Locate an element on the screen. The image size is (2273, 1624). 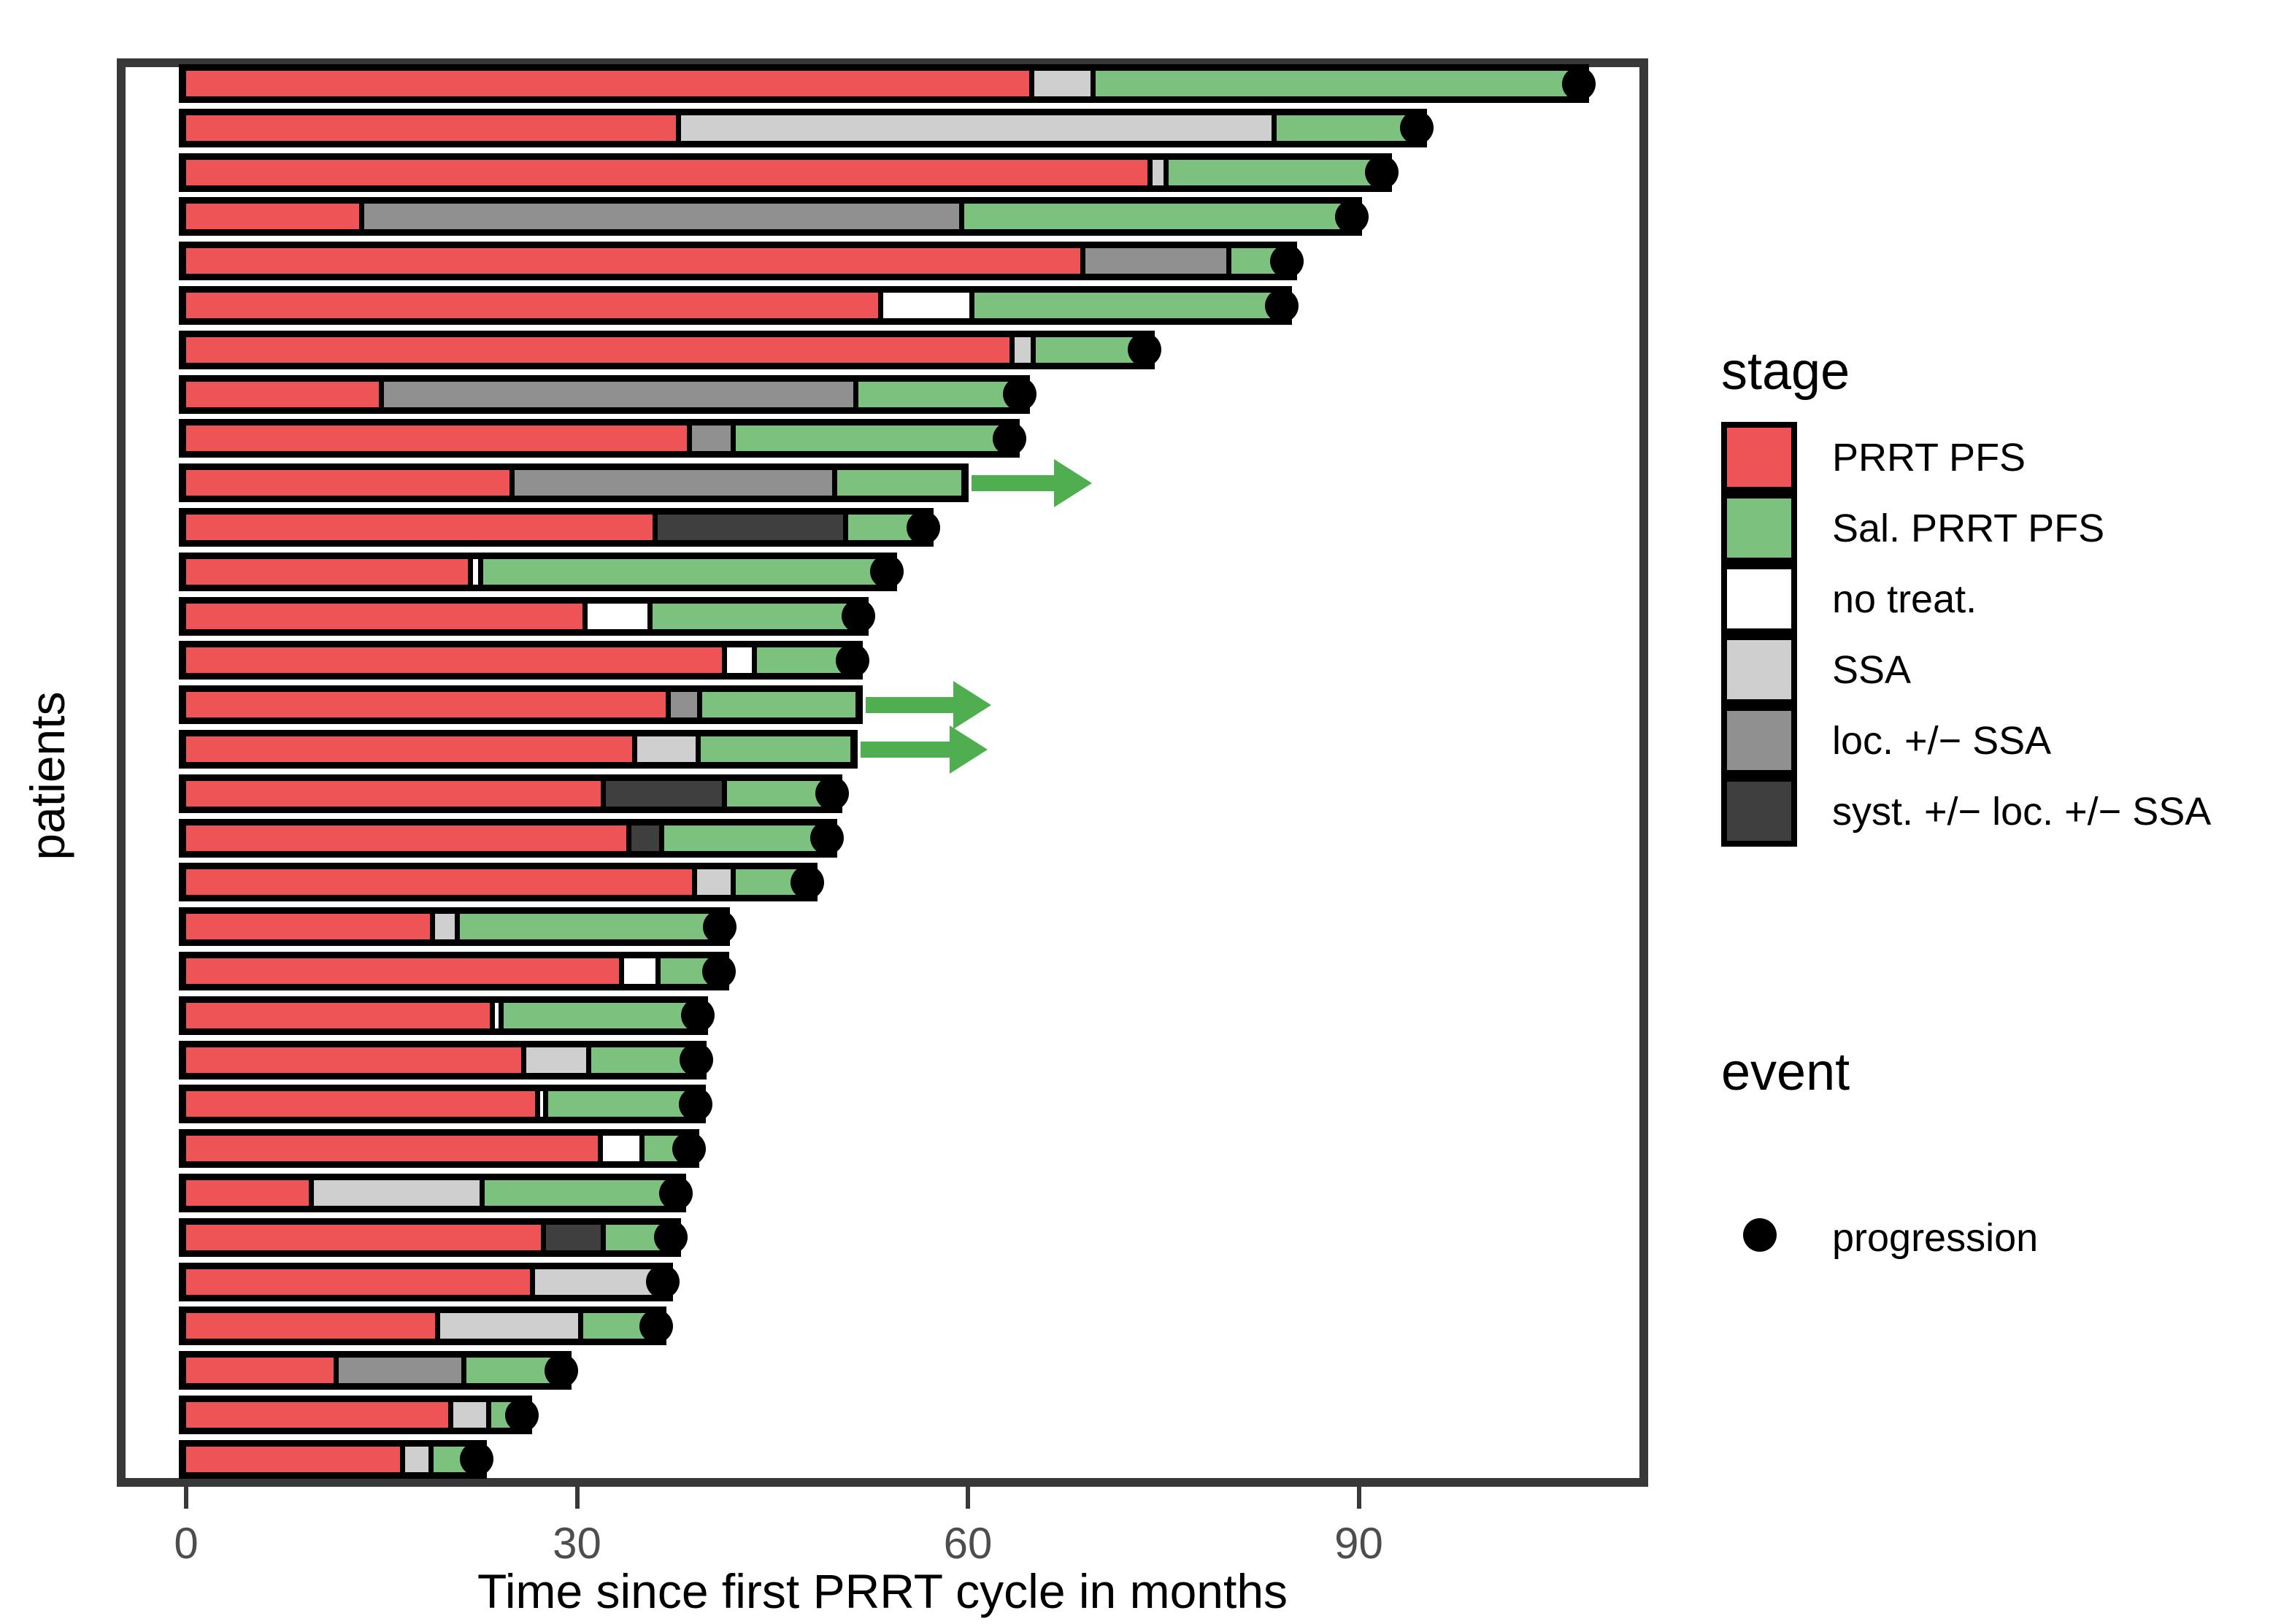
legend-entry-ssa: SSA is located at coordinates (1816, 669).